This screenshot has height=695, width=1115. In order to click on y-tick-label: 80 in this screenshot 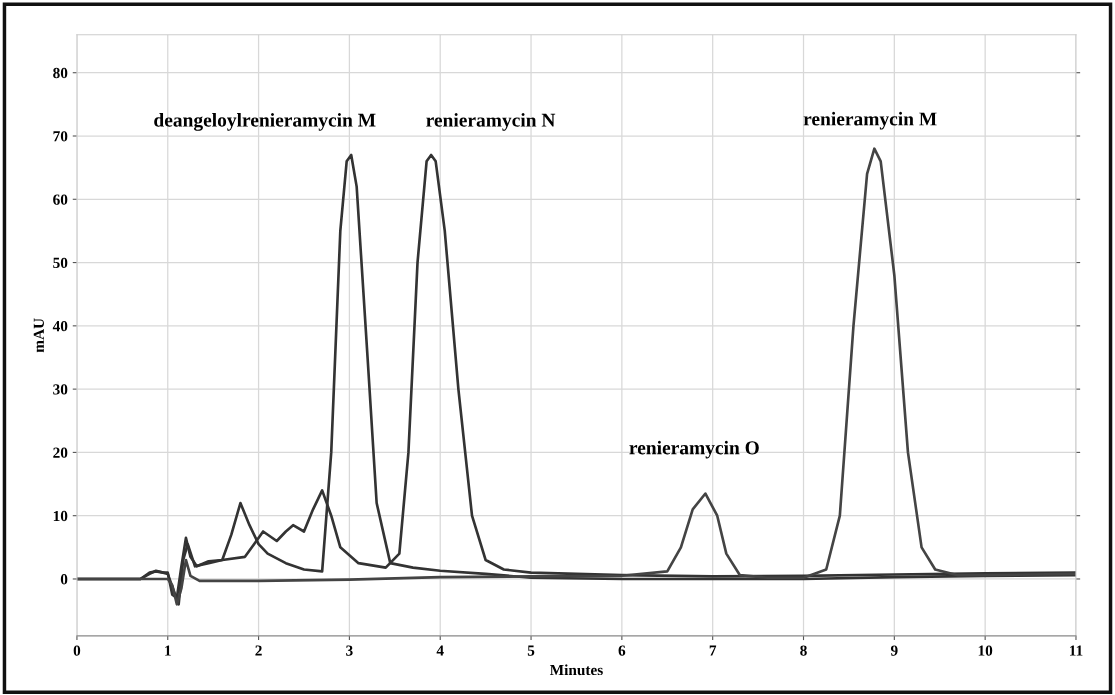, I will do `click(60, 73)`.